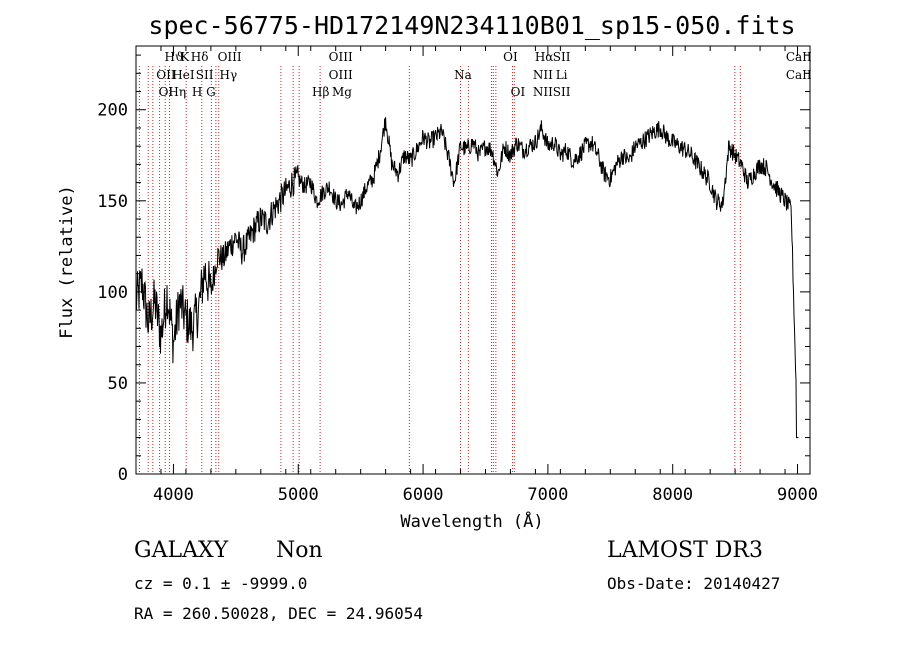  Describe the element at coordinates (174, 57) in the screenshot. I see `line-label: Hϑ` at that location.